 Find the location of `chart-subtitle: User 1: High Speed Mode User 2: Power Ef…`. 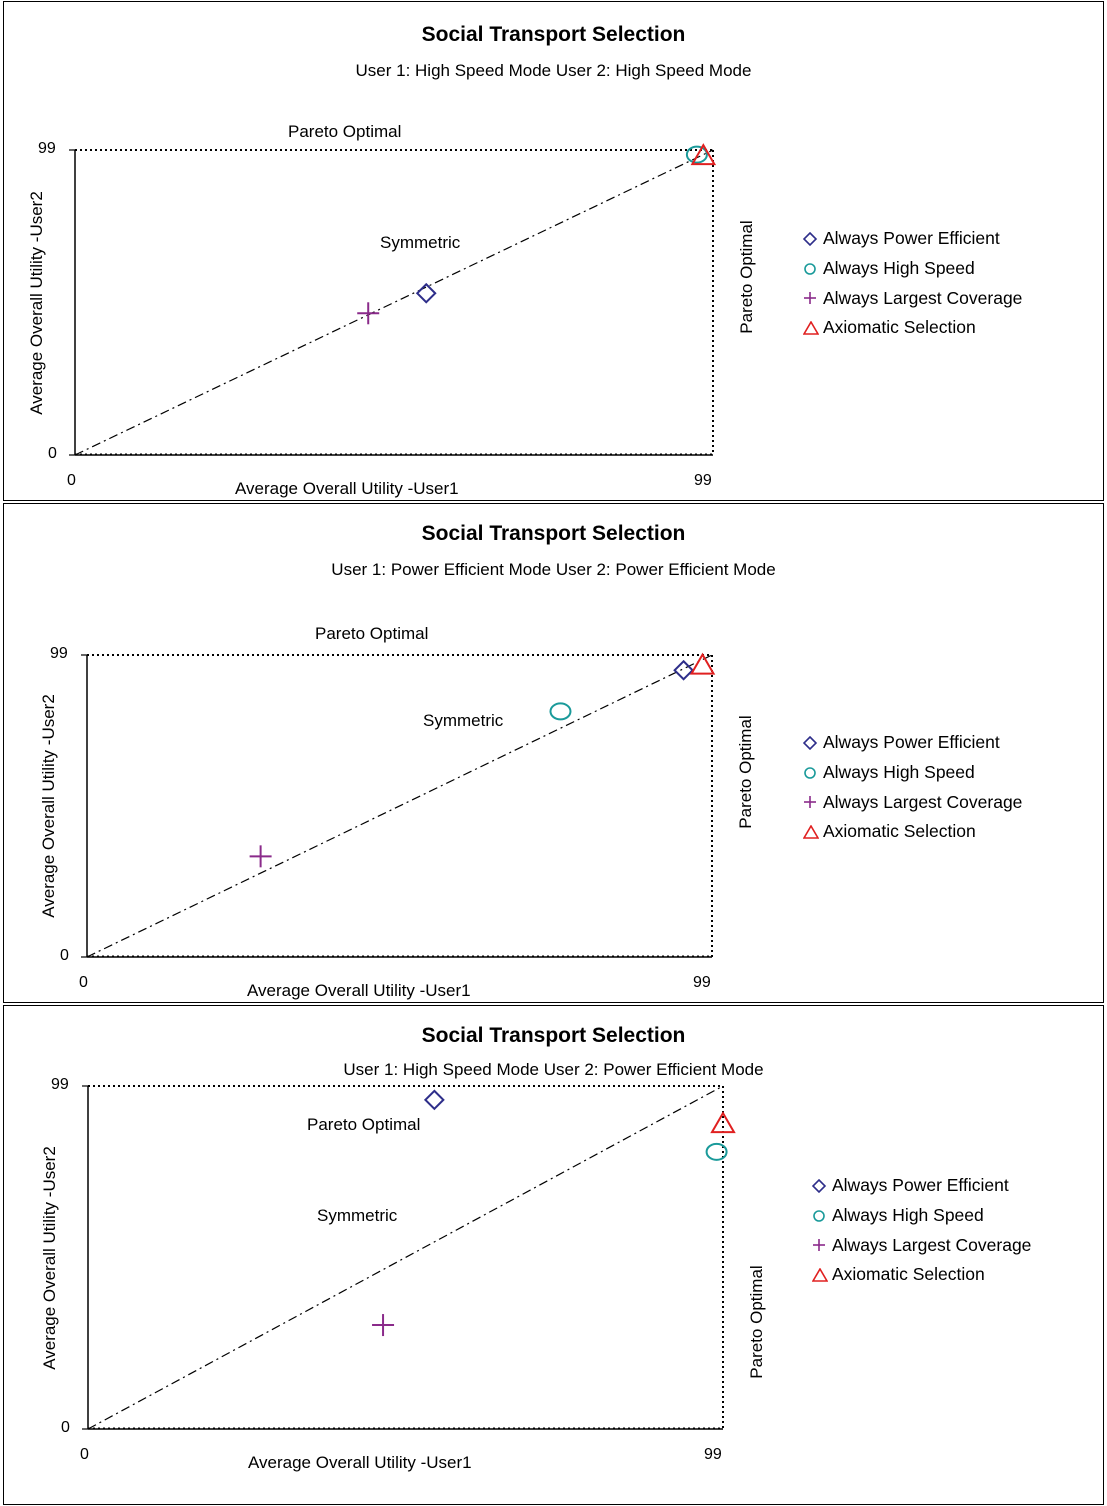

chart-subtitle: User 1: High Speed Mode User 2: Power Ef… is located at coordinates (553, 1069).